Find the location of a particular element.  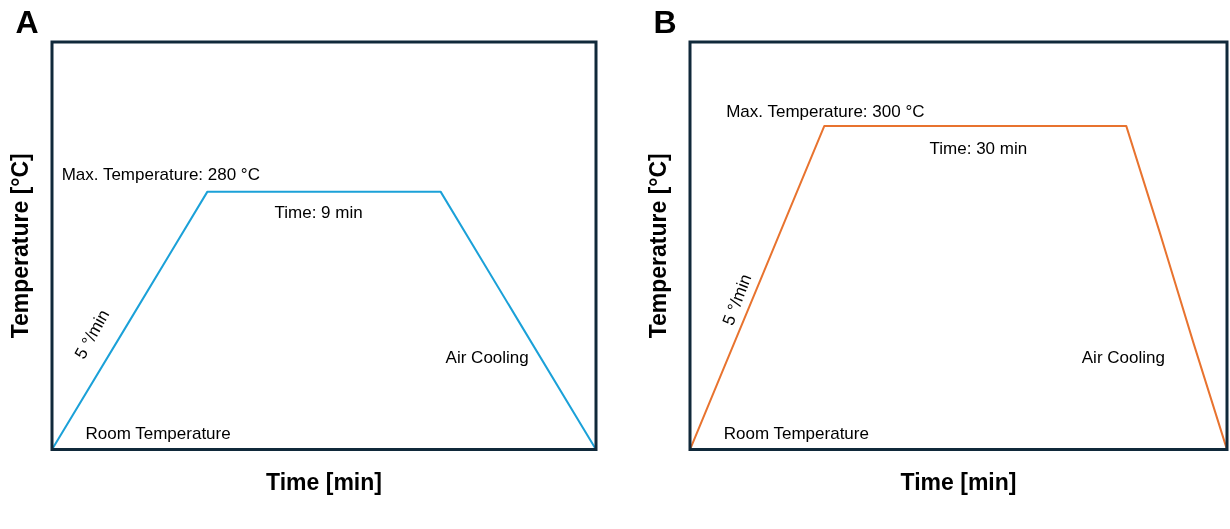

chart-title: A is located at coordinates (27, 21).